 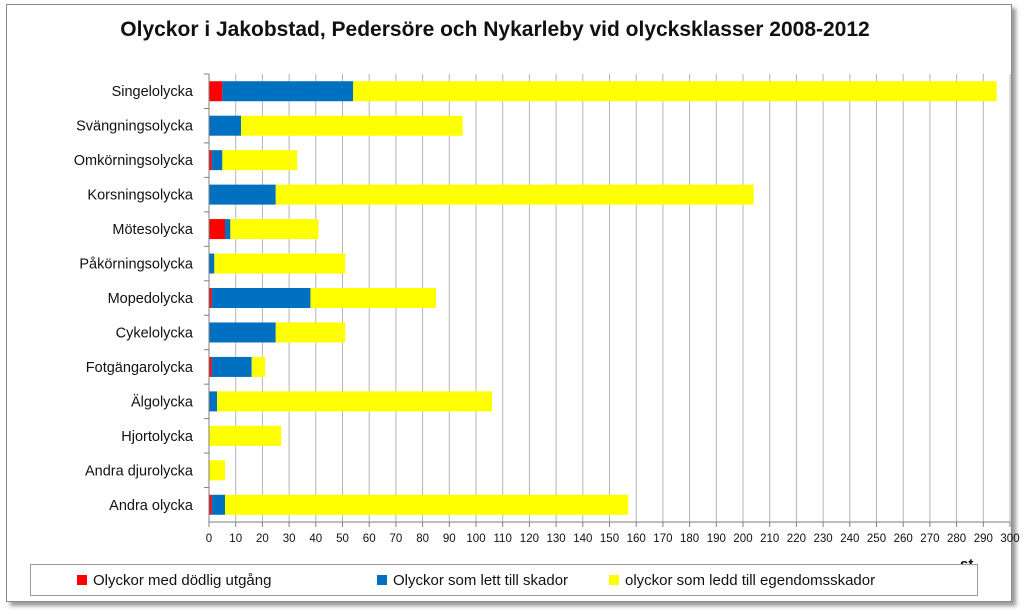 I want to click on x-tick-label: 130, so click(x=556, y=539).